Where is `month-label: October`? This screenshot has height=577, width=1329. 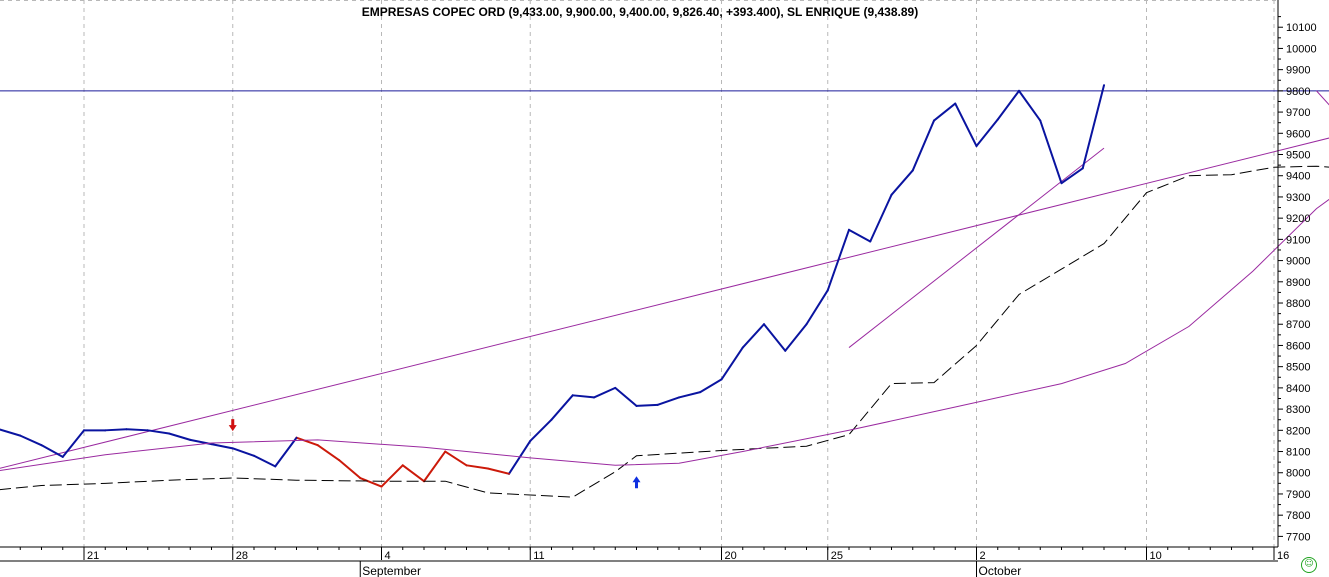 month-label: October is located at coordinates (1000, 570).